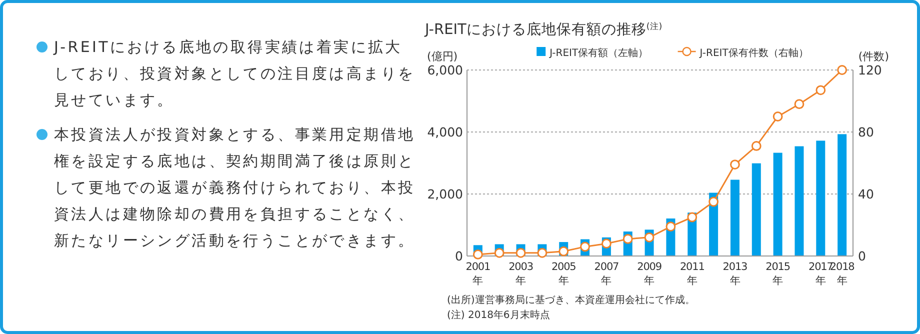 The image size is (920, 334). Describe the element at coordinates (862, 256) in the screenshot. I see `y2-tick-label: 0` at that location.